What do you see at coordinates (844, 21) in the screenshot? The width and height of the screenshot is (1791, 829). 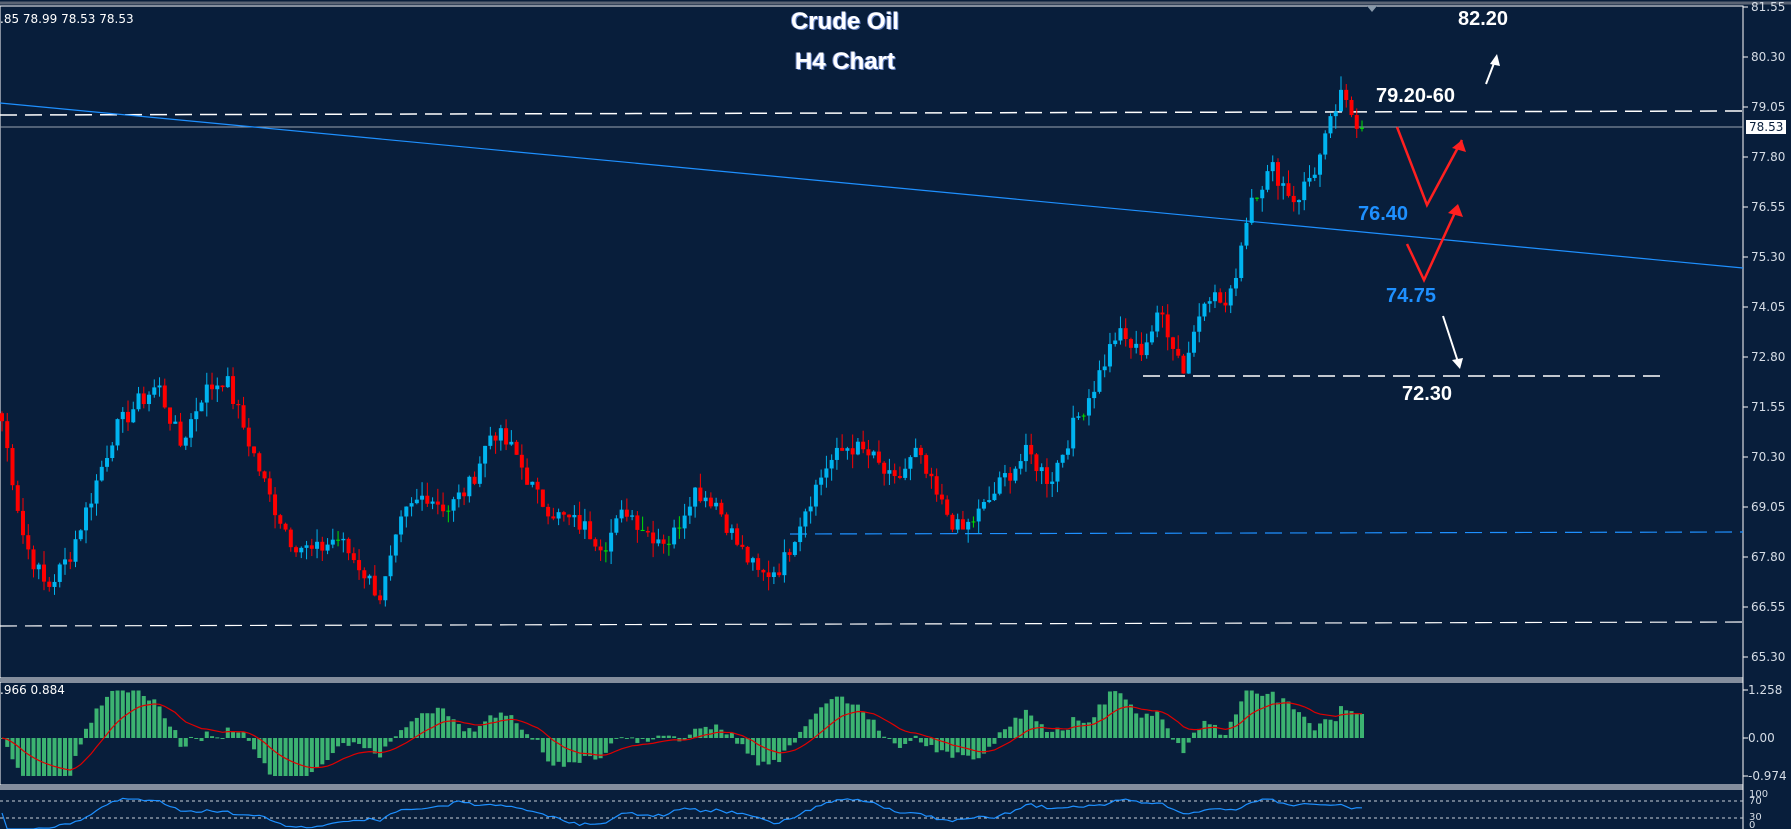 I see `chart-title: Crude Oil` at bounding box center [844, 21].